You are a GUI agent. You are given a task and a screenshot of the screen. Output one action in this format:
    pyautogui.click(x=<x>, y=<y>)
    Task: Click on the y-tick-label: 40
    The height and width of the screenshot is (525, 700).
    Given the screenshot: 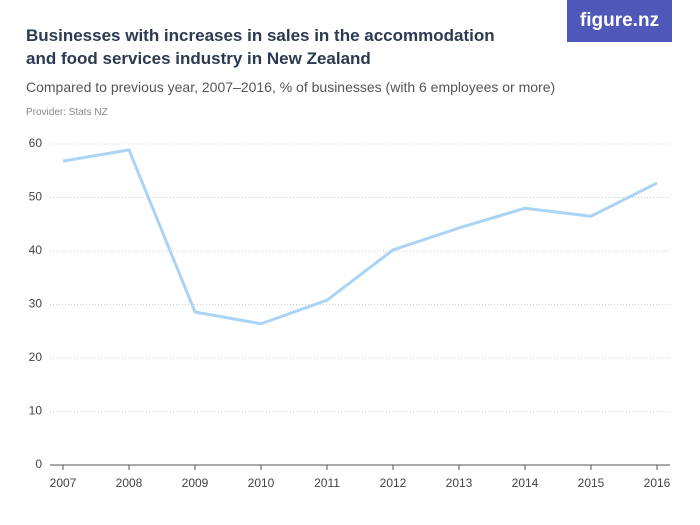 What is the action you would take?
    pyautogui.click(x=36, y=250)
    